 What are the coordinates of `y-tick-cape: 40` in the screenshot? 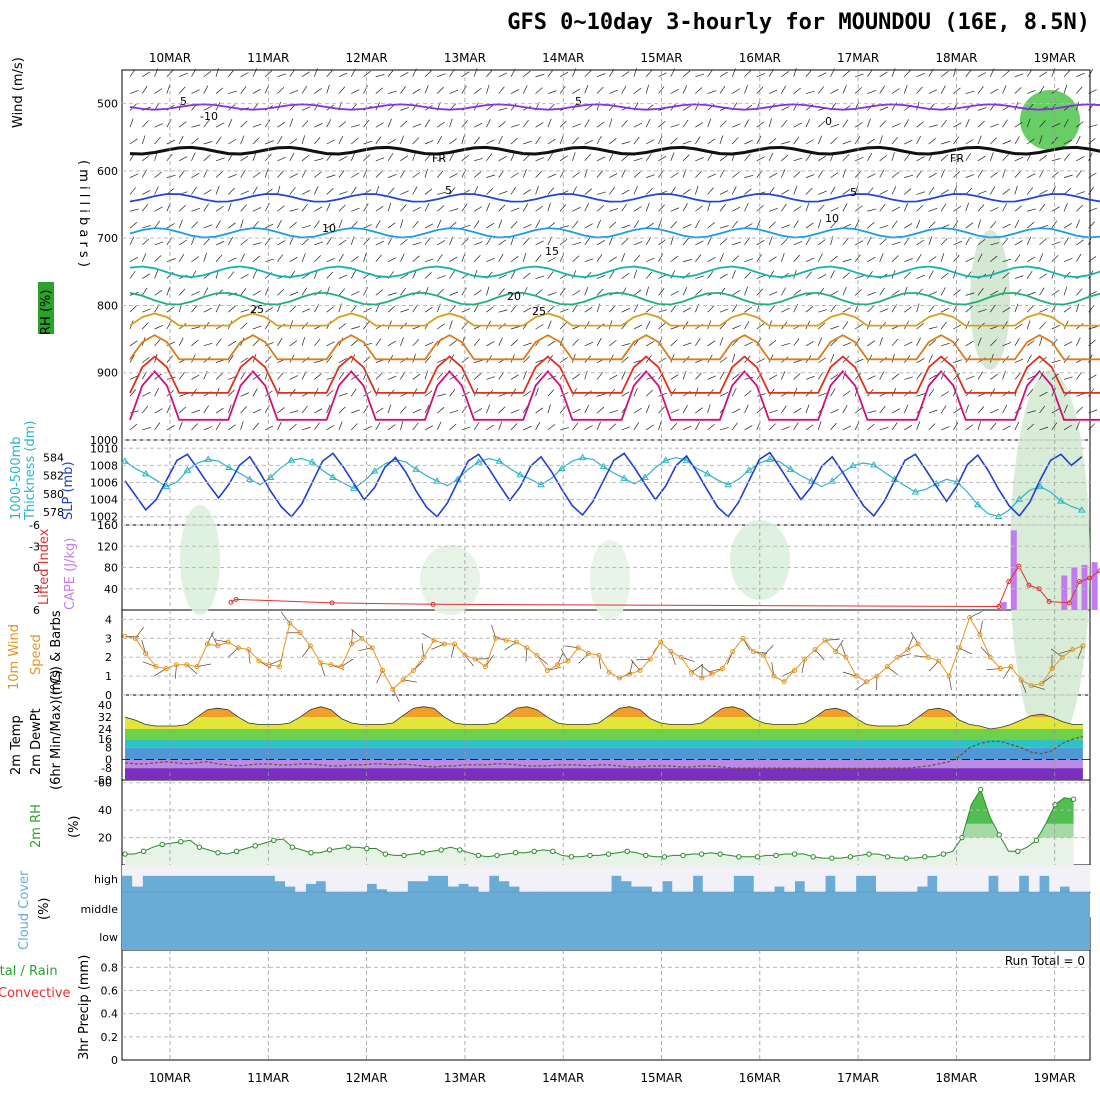 It's located at (111, 589).